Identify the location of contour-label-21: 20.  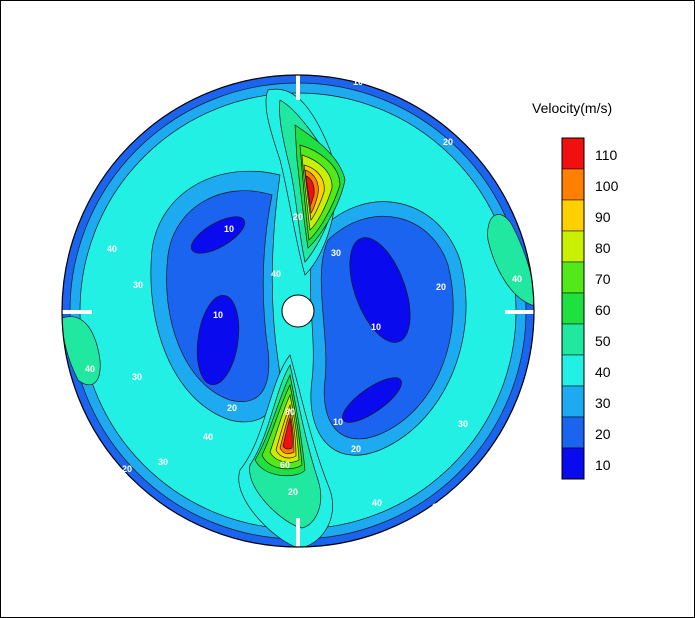
(441, 287).